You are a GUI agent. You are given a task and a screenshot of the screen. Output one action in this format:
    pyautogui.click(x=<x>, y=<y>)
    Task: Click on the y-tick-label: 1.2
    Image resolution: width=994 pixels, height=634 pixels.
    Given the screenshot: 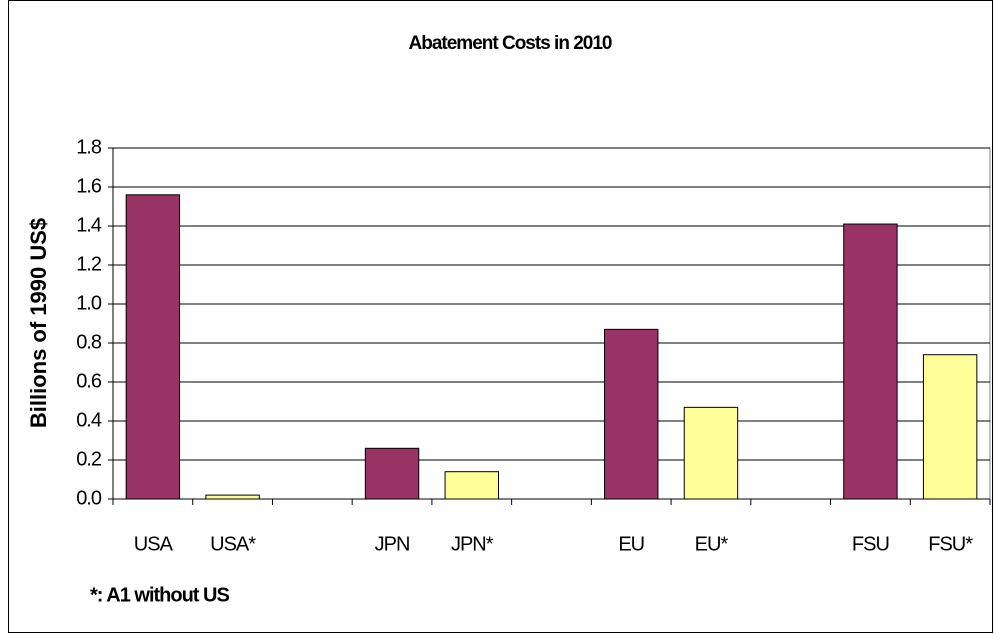 What is the action you would take?
    pyautogui.click(x=89, y=264)
    